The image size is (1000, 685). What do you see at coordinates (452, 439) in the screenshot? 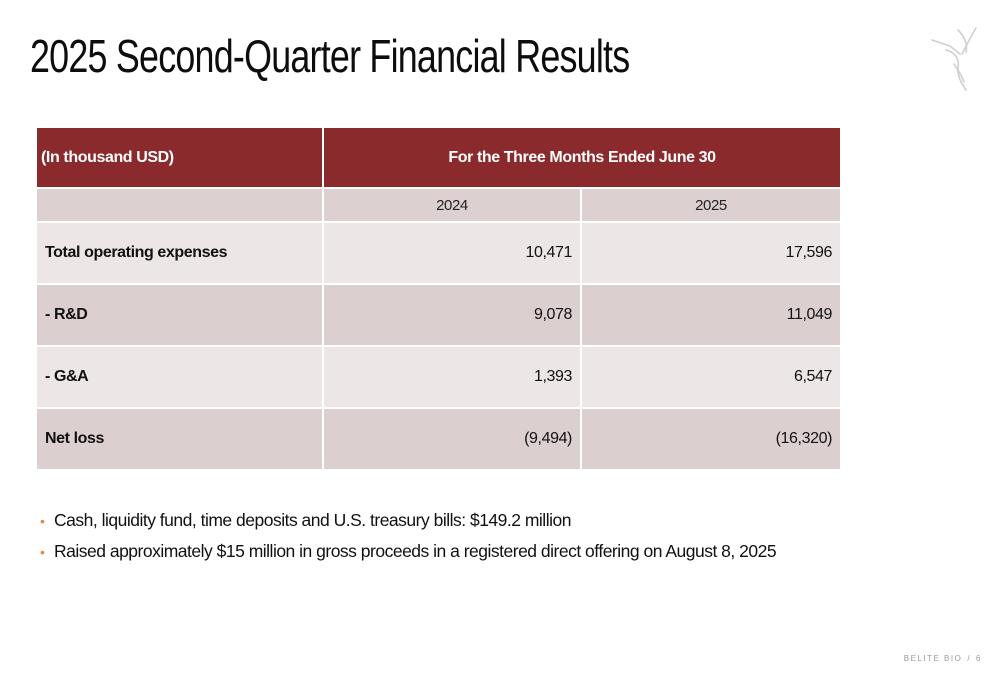
I see `value-2024: (9,494)` at bounding box center [452, 439].